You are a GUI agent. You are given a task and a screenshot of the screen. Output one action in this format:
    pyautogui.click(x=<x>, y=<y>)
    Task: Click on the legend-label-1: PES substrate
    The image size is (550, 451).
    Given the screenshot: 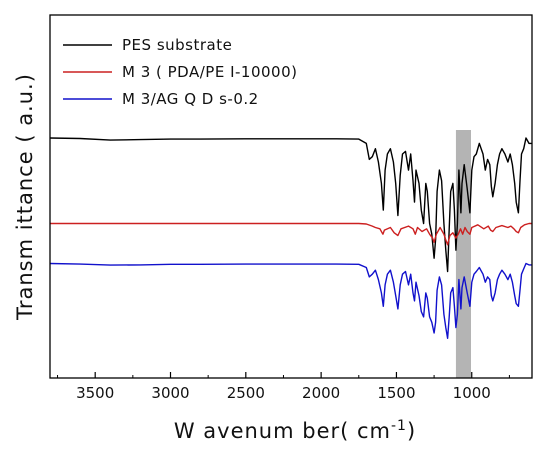 What is the action you would take?
    pyautogui.click(x=177, y=45)
    